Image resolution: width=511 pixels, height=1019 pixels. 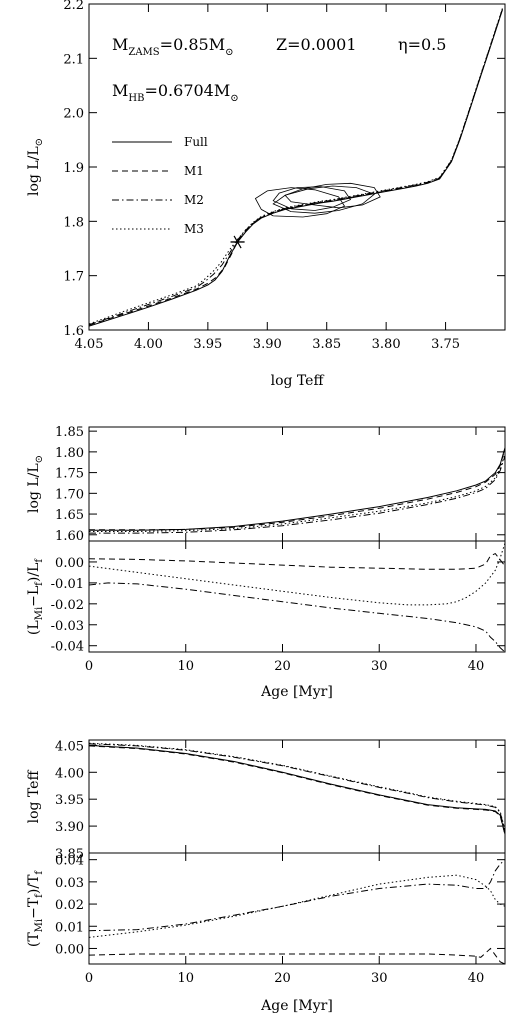 I want to click on annotation-mzams: MZAMS=0.85M⊙, so click(x=172, y=46).